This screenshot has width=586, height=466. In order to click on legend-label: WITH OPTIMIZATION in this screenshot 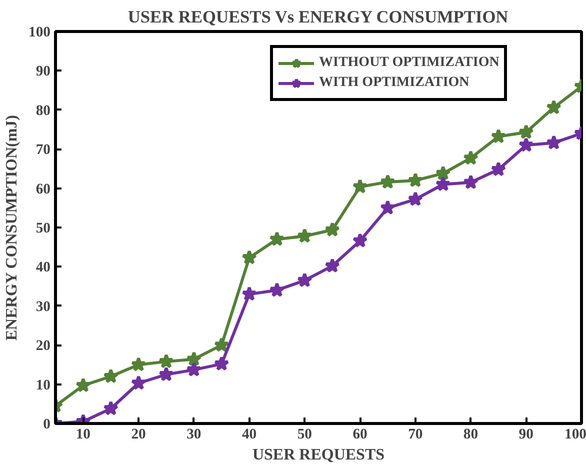, I will do `click(394, 83)`.